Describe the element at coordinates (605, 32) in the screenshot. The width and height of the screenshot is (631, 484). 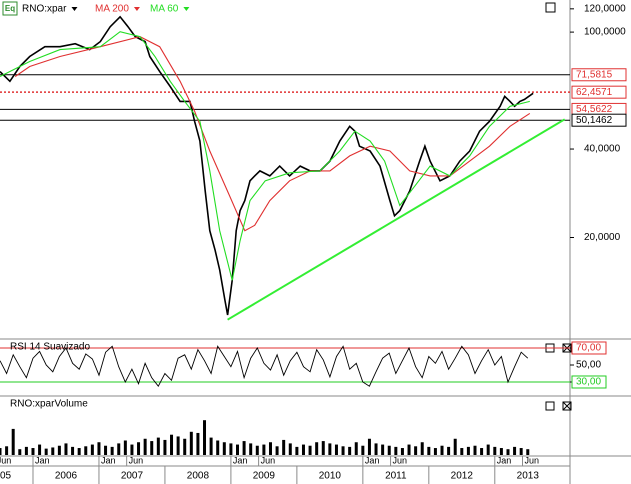
I see `y-tick-label: 100,0000` at that location.